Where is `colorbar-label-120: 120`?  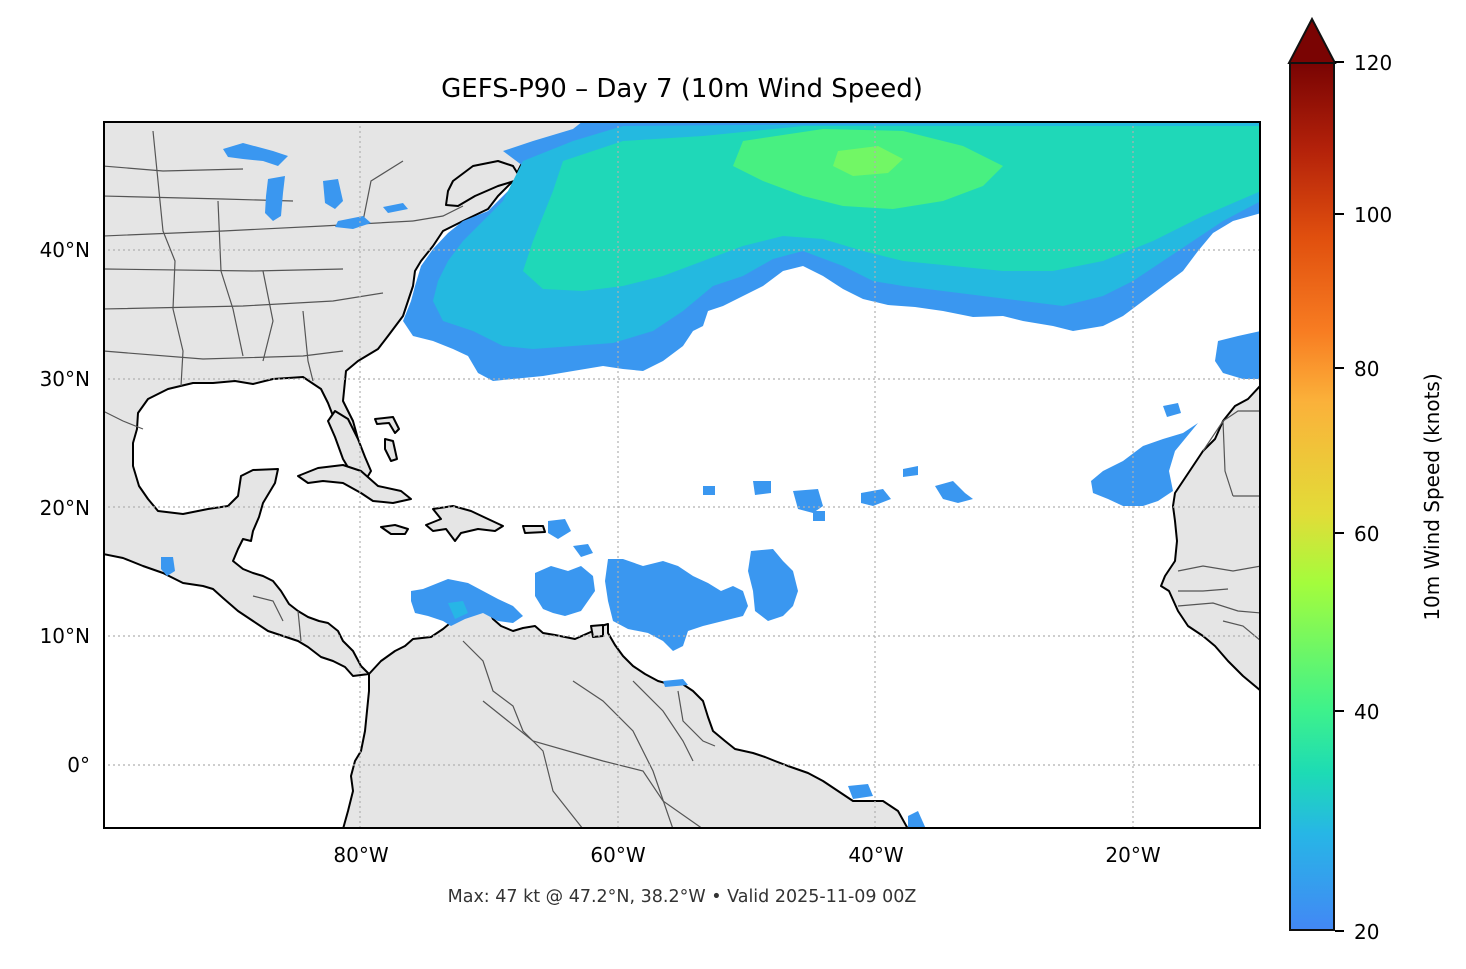 colorbar-label-120: 120 is located at coordinates (1373, 63).